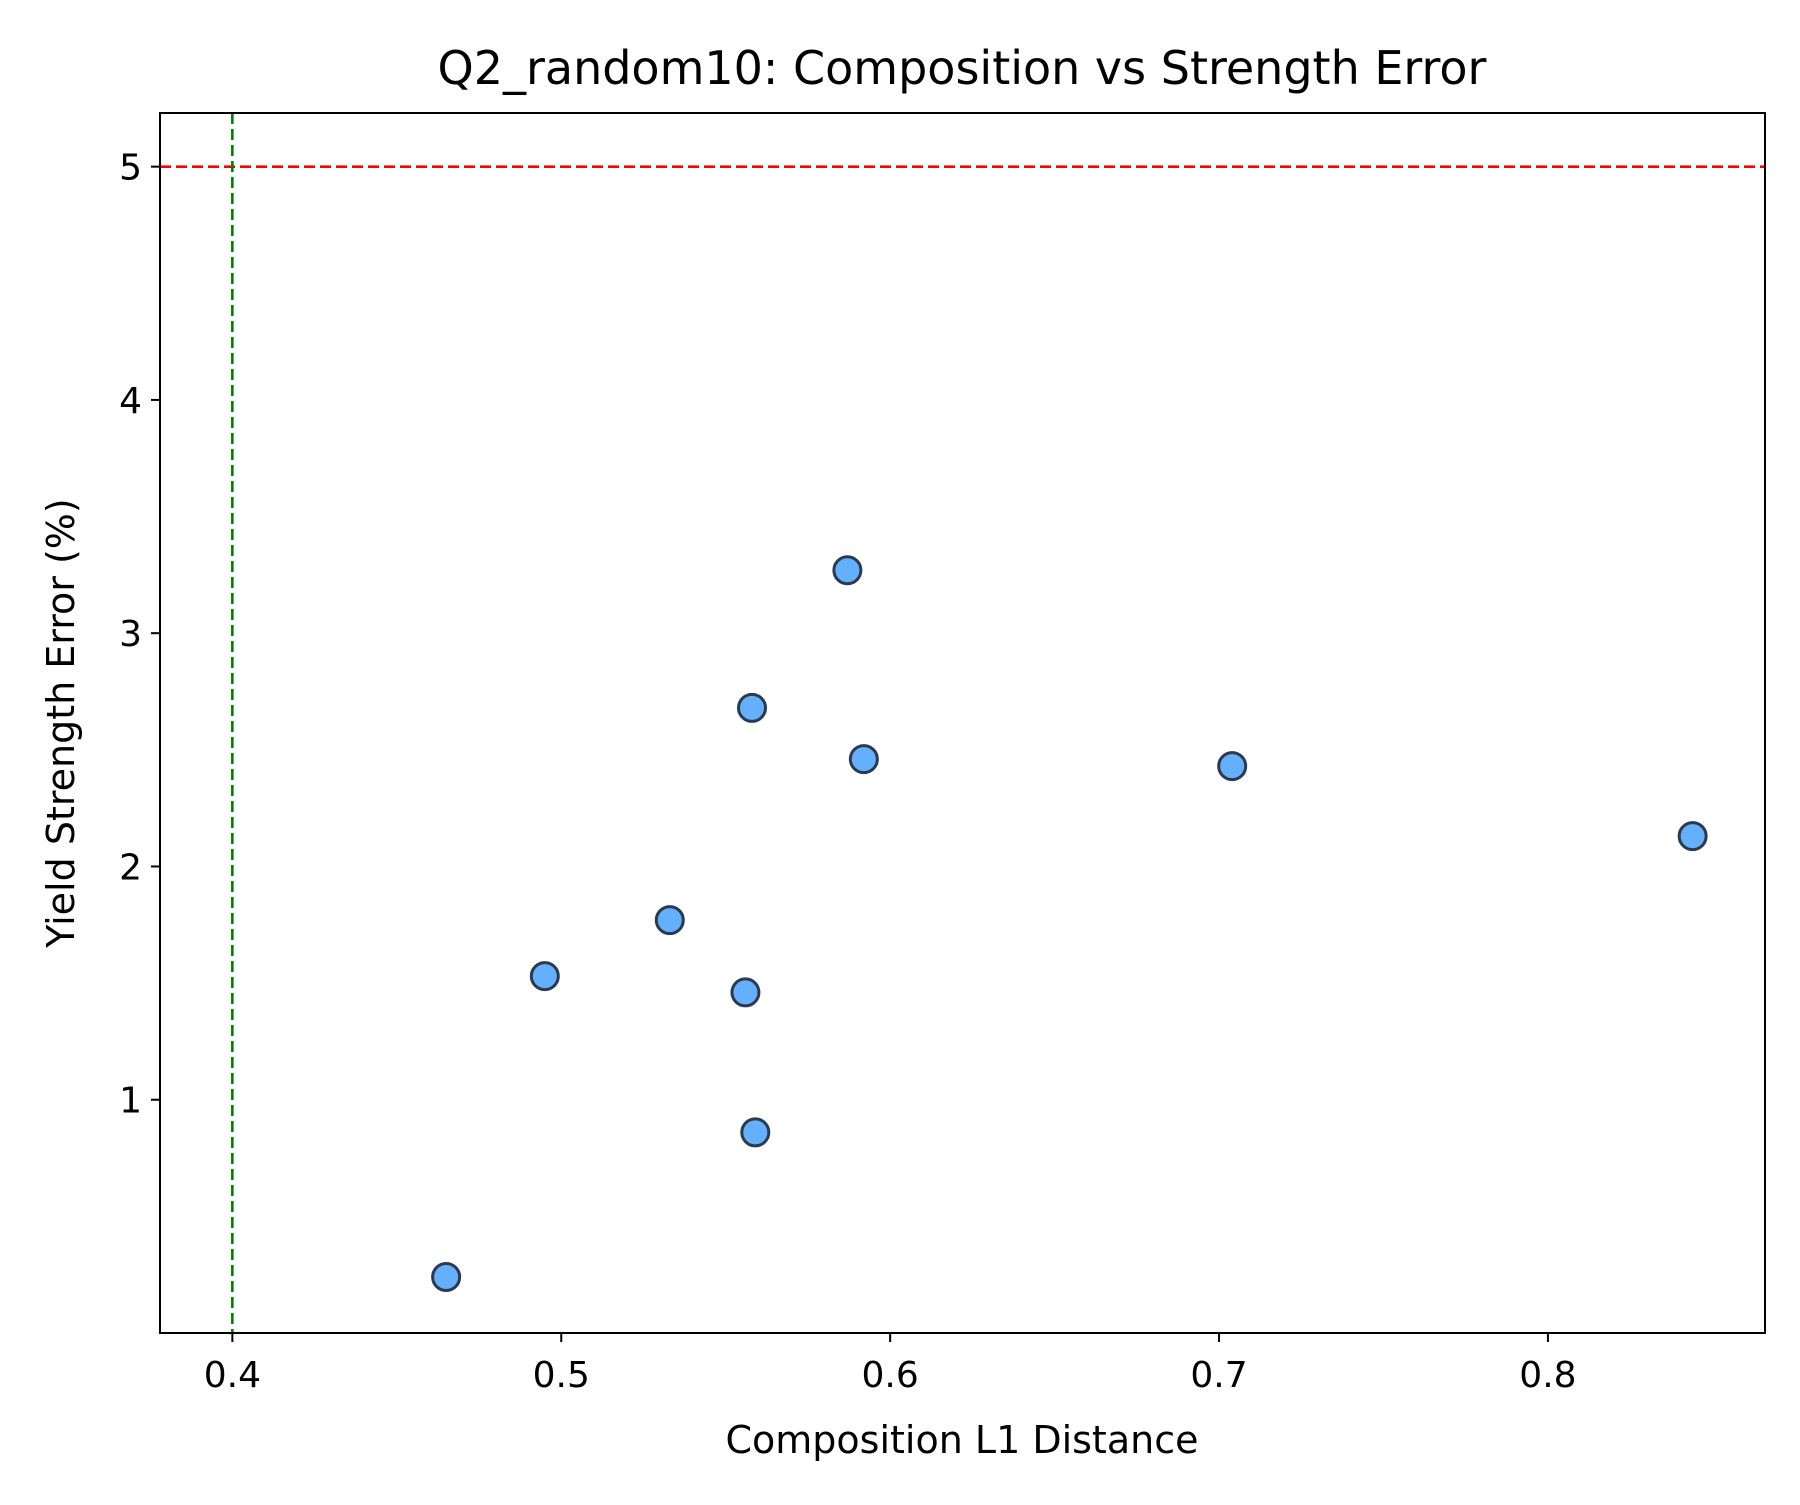 This screenshot has width=1800, height=1505. What do you see at coordinates (1547, 1375) in the screenshot?
I see `x-tick-label: 0.8` at bounding box center [1547, 1375].